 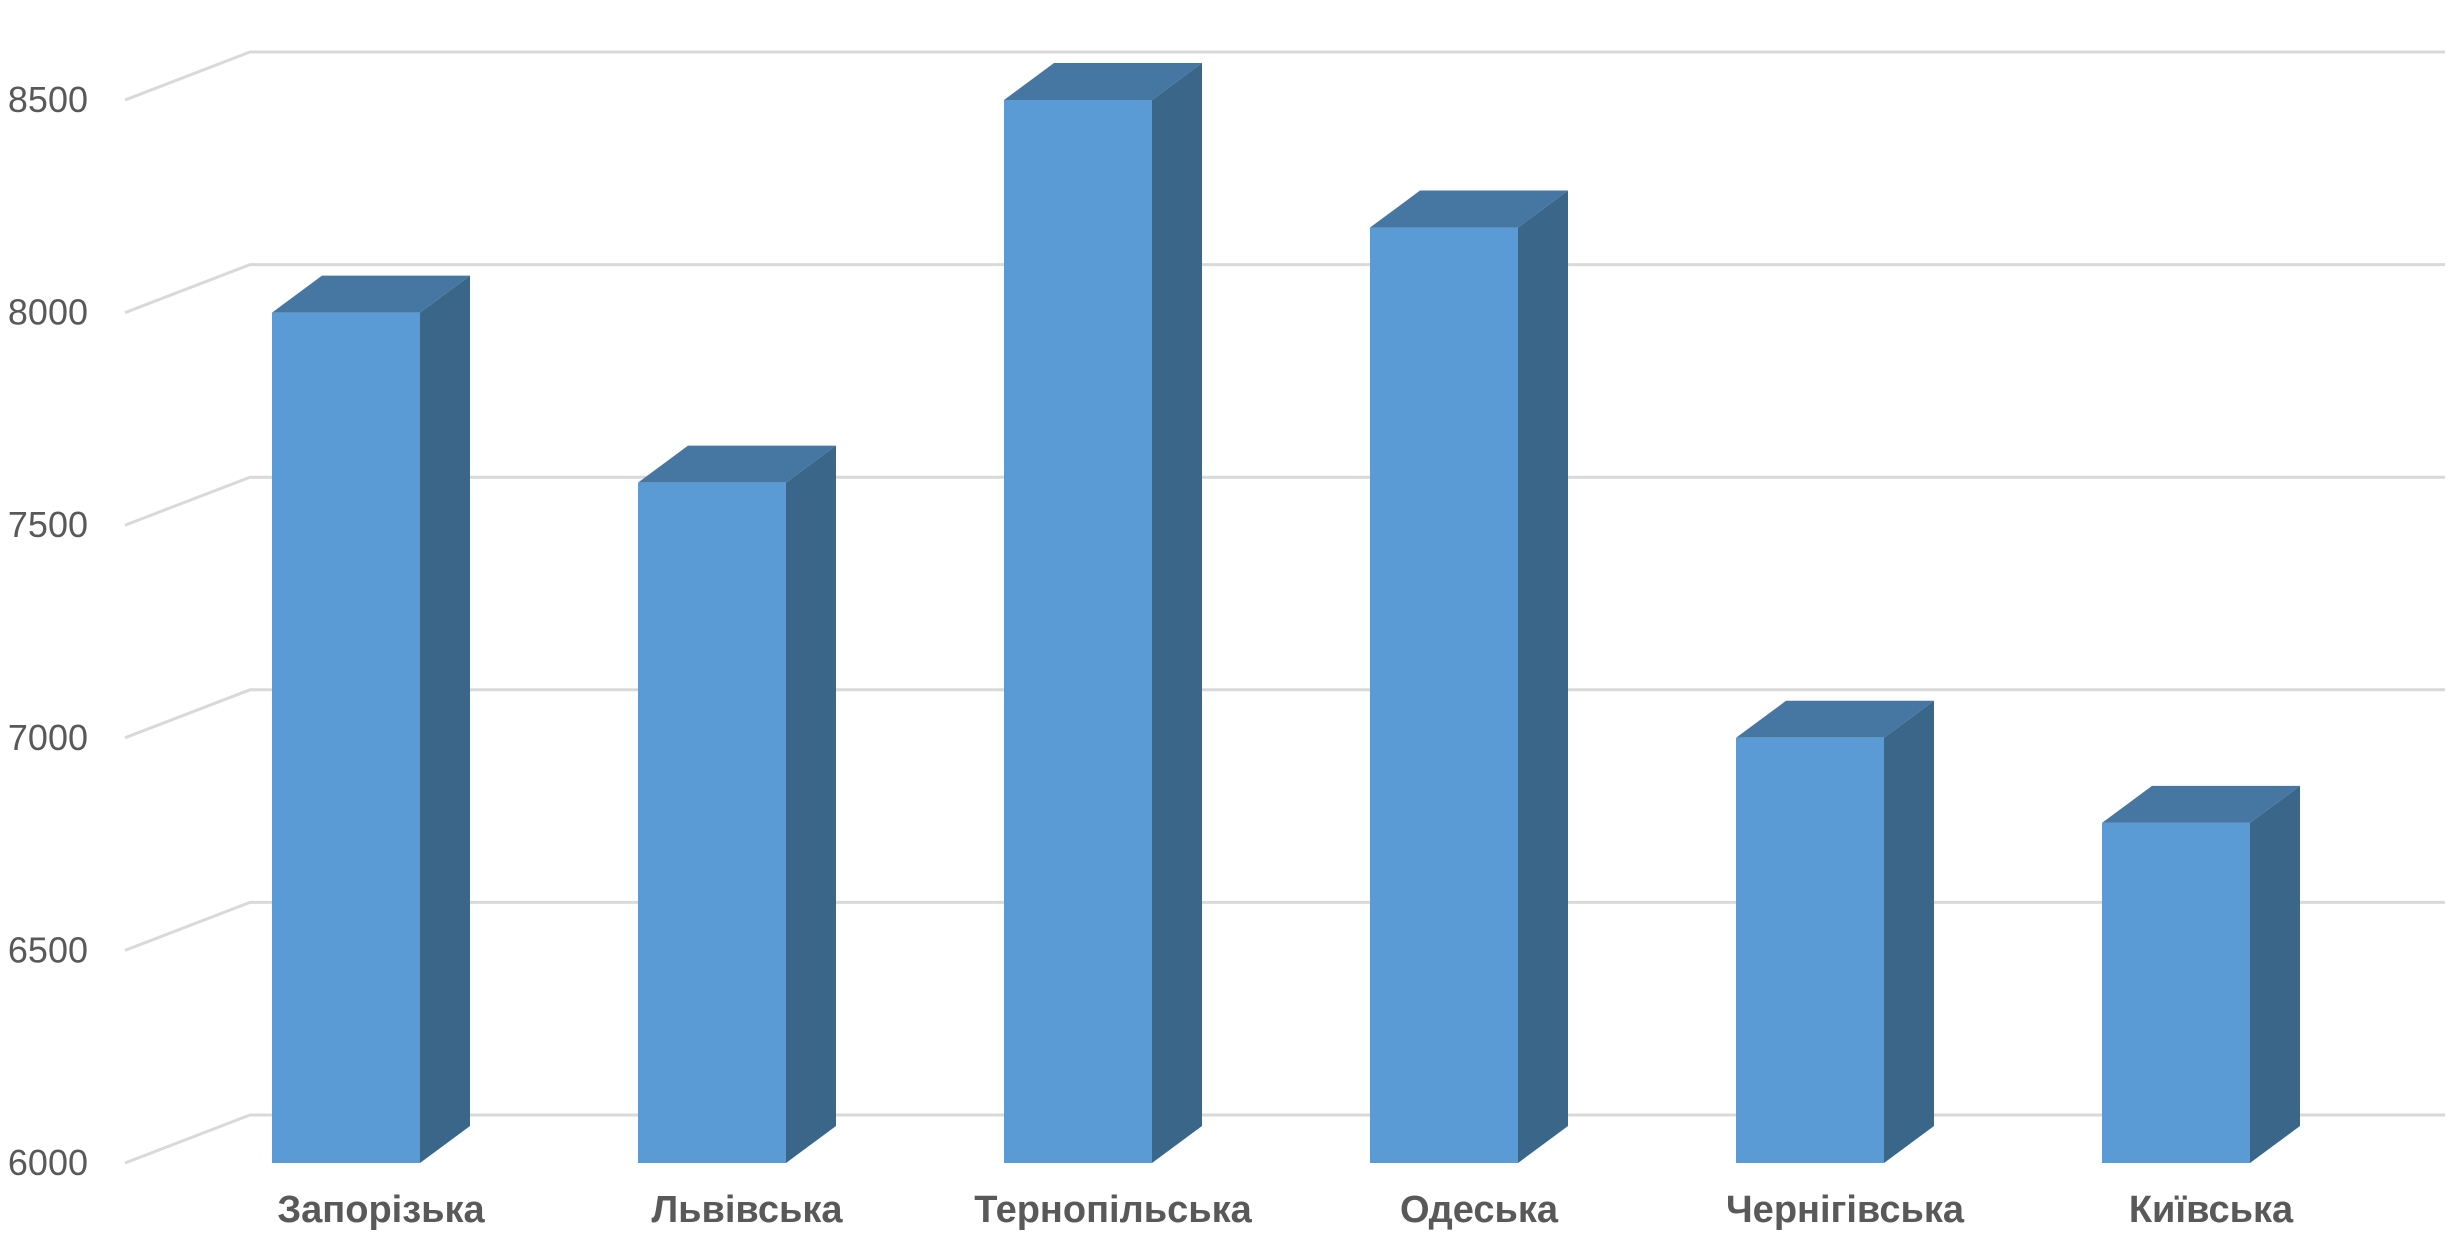 I want to click on x-category-label: Запорізька, so click(x=381, y=1210).